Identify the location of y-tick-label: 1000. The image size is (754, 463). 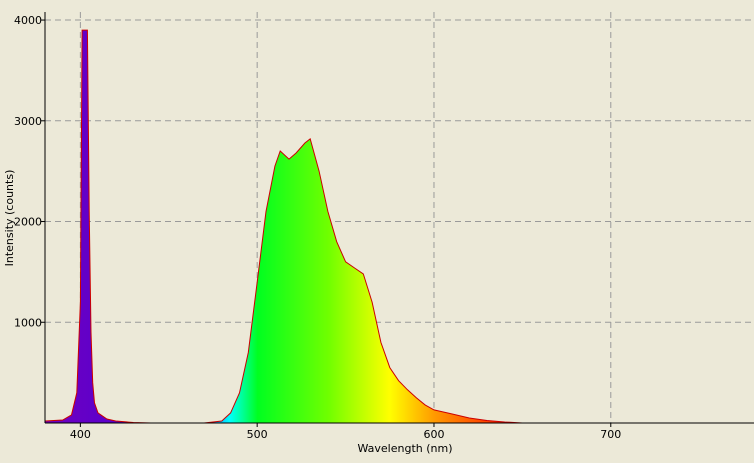
(28, 322).